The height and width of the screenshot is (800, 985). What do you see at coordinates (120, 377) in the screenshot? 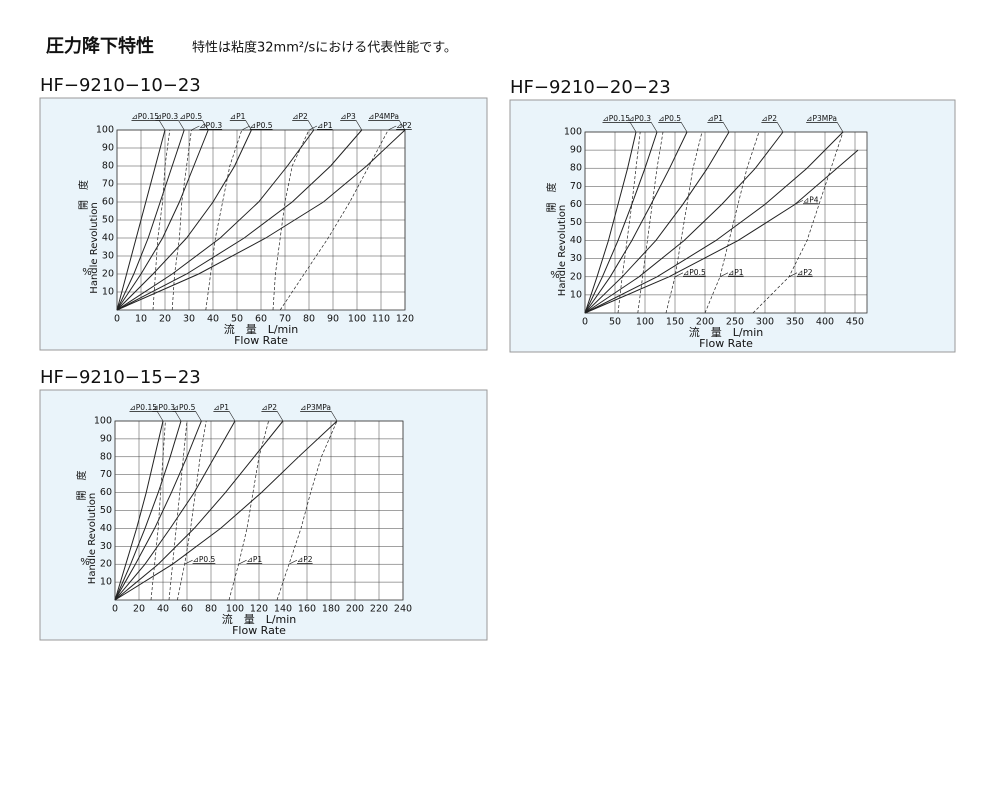
I see `chart-title: HF−9210−15−23` at bounding box center [120, 377].